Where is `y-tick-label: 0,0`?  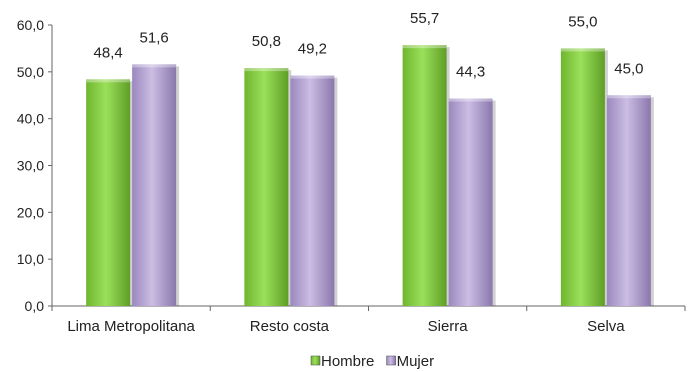 y-tick-label: 0,0 is located at coordinates (35, 306).